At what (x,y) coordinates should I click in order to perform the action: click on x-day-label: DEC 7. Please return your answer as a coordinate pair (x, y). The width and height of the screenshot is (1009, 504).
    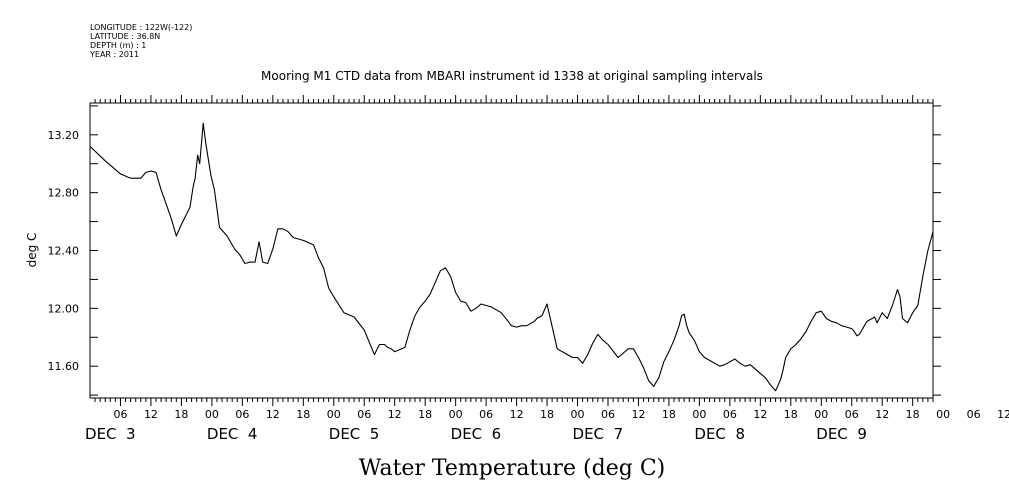
    Looking at the image, I should click on (598, 434).